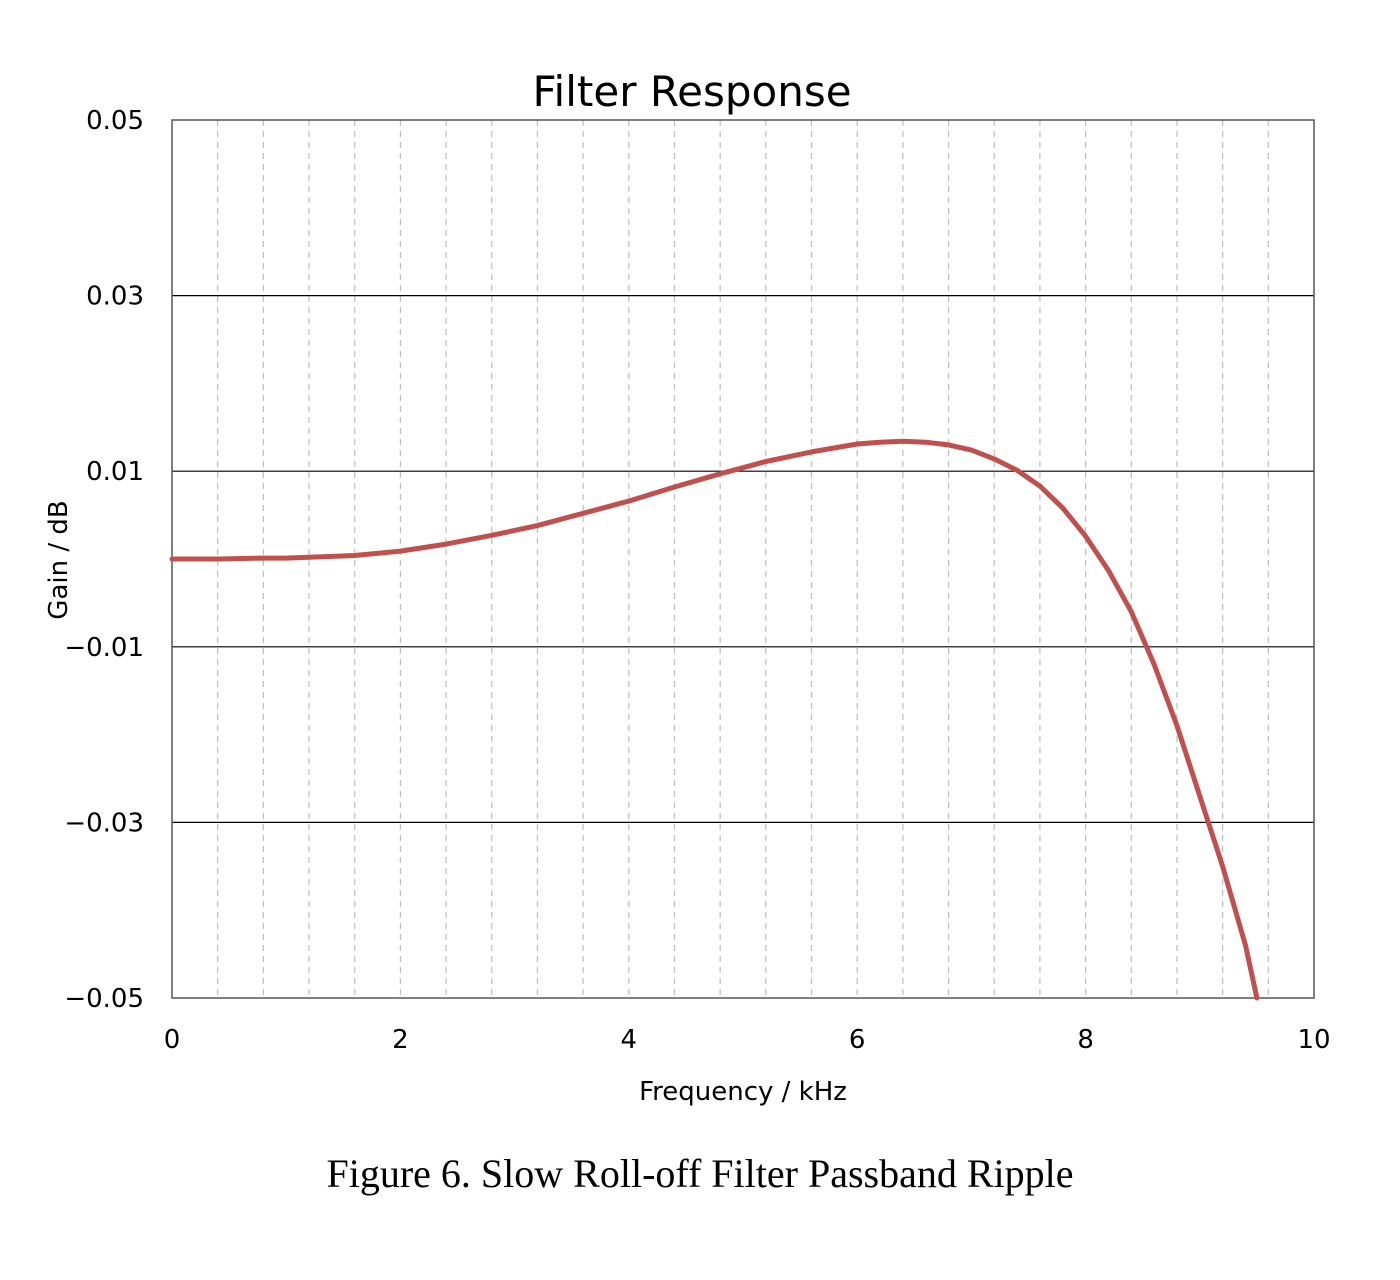 The height and width of the screenshot is (1280, 1400). Describe the element at coordinates (857, 1040) in the screenshot. I see `x-tick-label: 6` at that location.